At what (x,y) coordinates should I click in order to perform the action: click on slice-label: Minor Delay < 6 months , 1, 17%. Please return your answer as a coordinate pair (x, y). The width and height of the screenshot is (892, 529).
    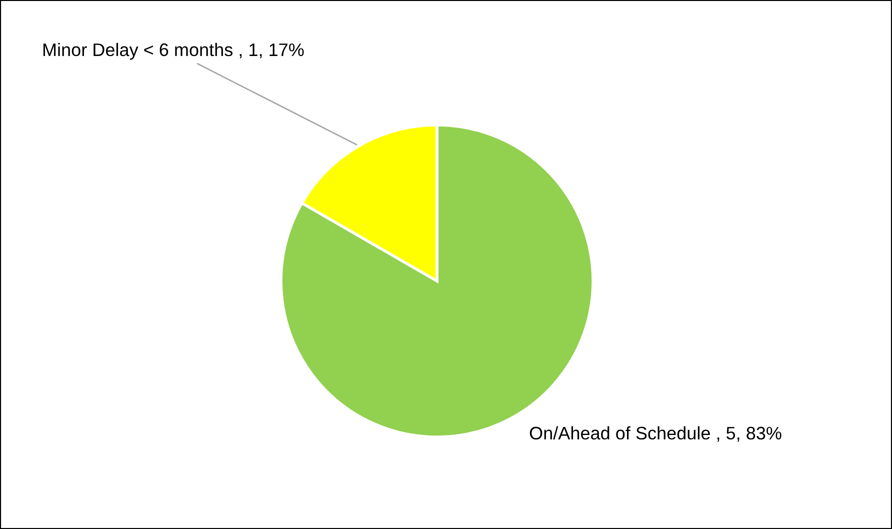
    Looking at the image, I should click on (173, 51).